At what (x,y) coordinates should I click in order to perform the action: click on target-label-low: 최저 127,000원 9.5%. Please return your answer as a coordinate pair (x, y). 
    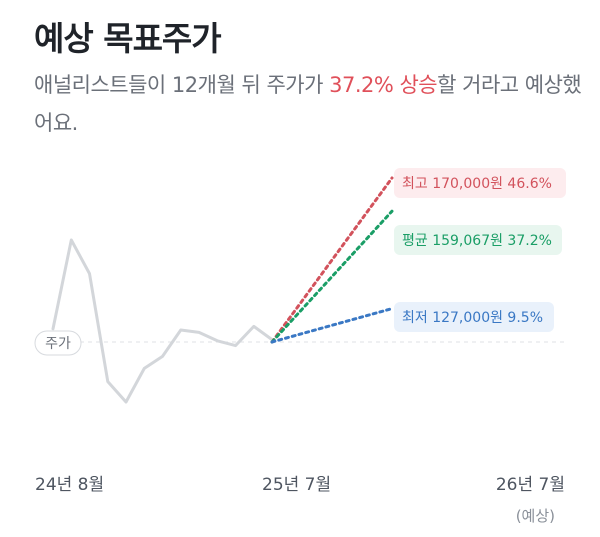
    Looking at the image, I should click on (474, 317).